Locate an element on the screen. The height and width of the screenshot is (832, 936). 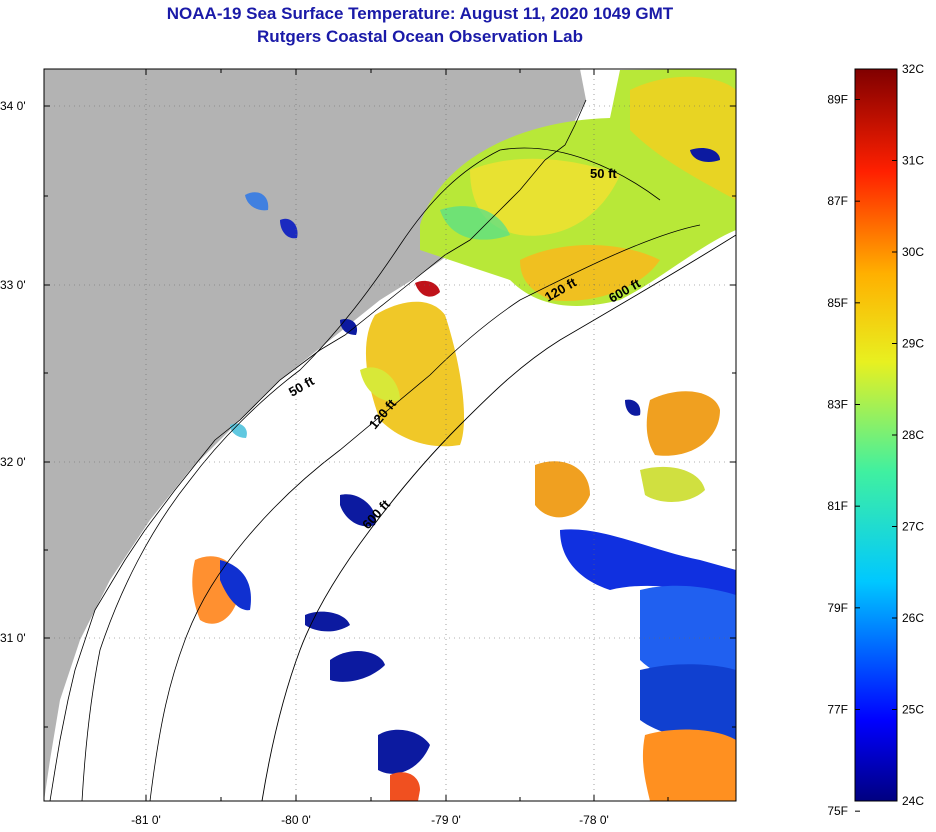
colorbar-celsius-label: 28C is located at coordinates (913, 435).